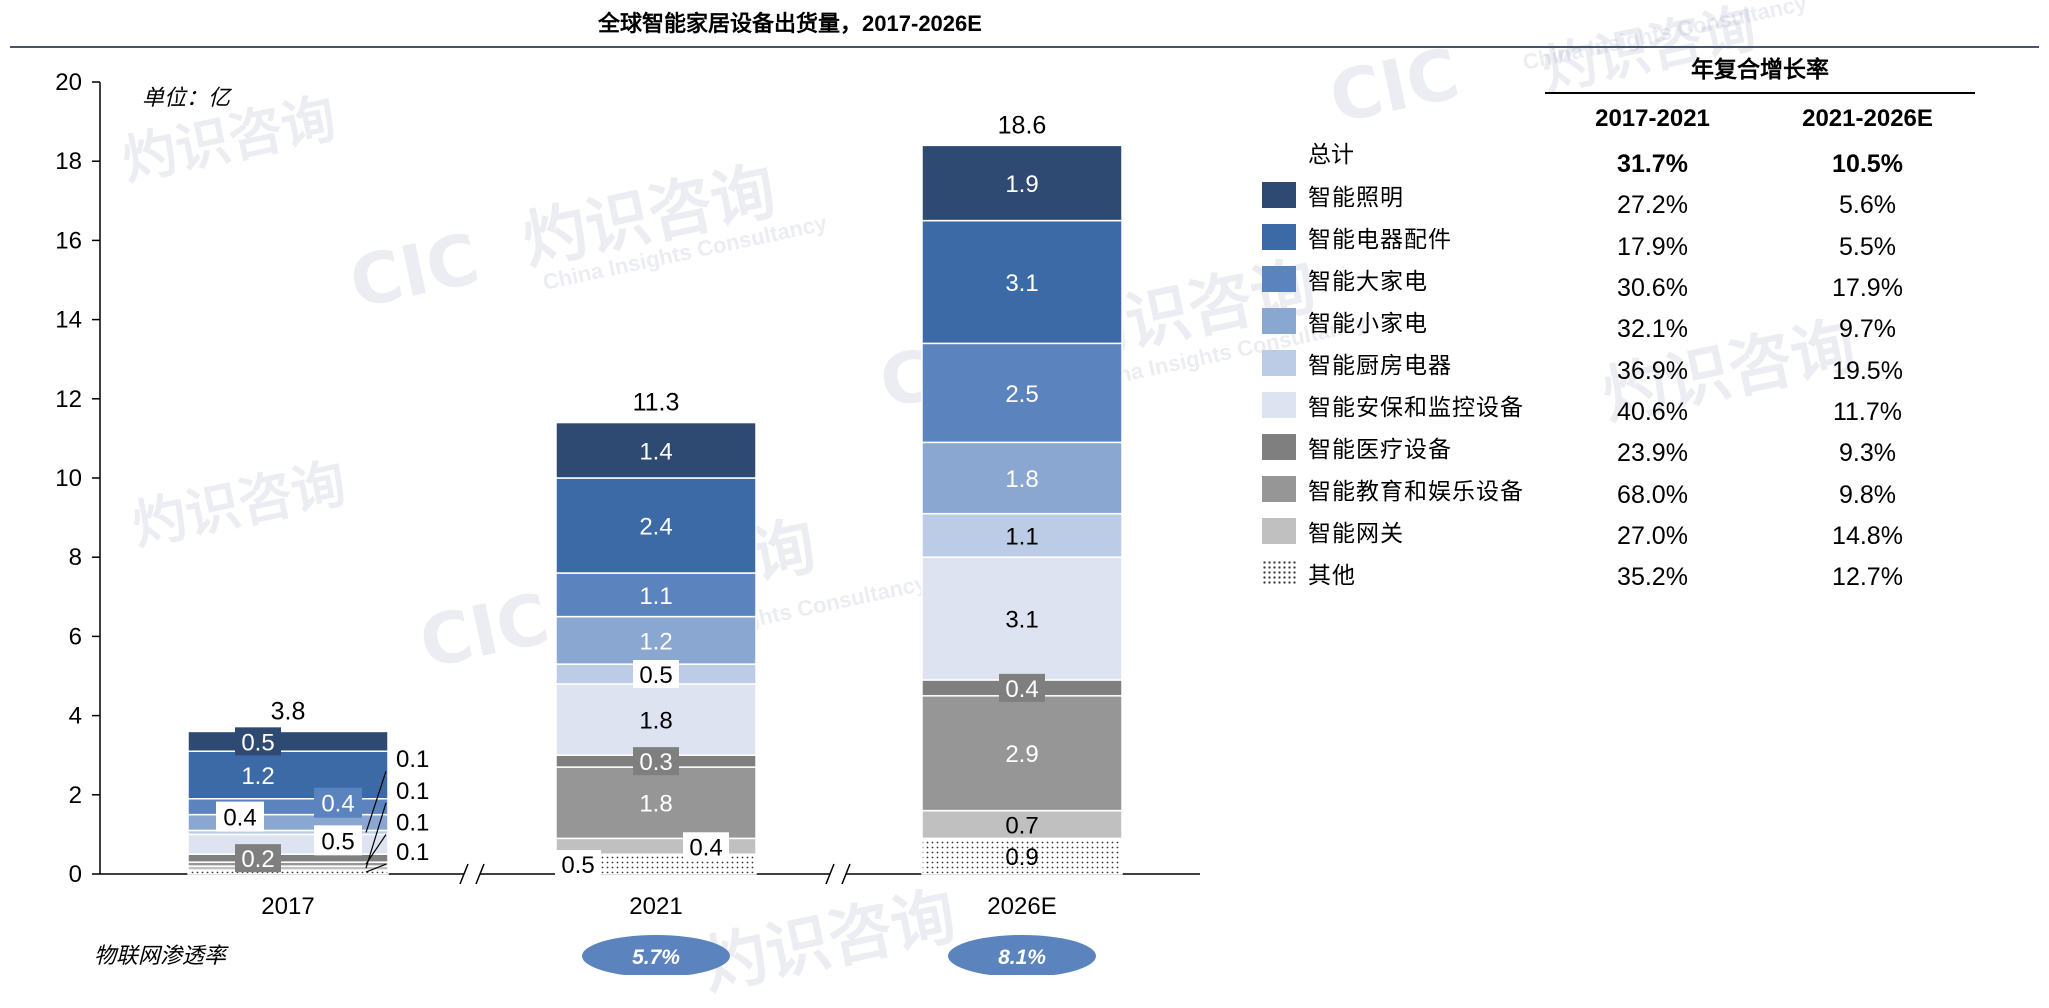 The height and width of the screenshot is (1008, 2049). I want to click on cagr-table-rule, so click(1760, 93).